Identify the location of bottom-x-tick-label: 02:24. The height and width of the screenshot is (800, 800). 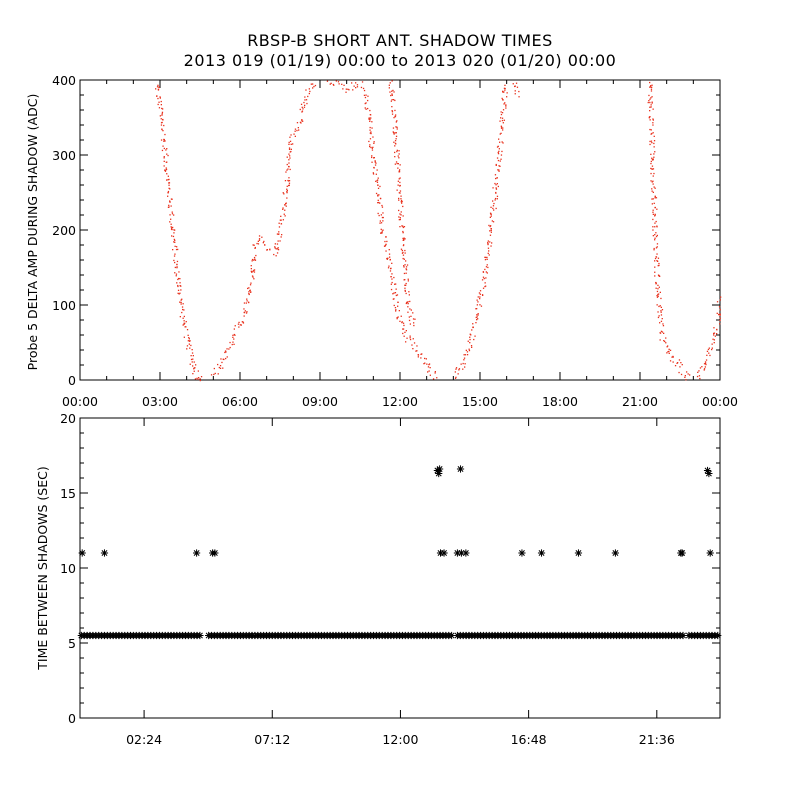
(144, 739).